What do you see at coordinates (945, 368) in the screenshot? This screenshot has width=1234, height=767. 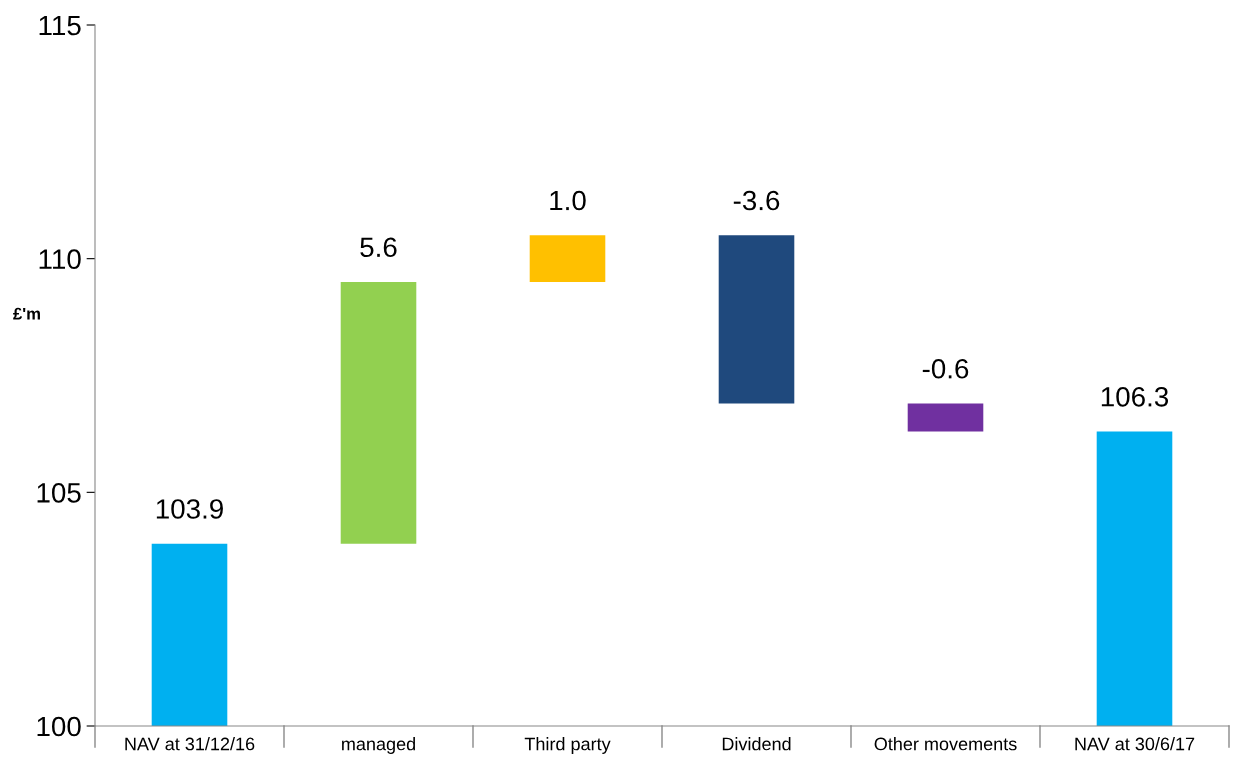 I see `data-label: -0.6` at bounding box center [945, 368].